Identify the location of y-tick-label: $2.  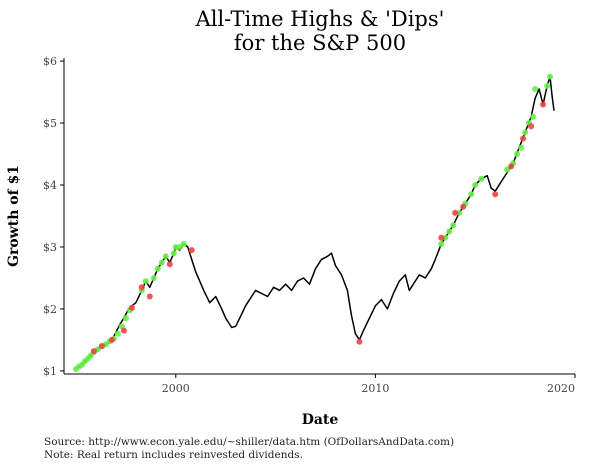
(50, 309).